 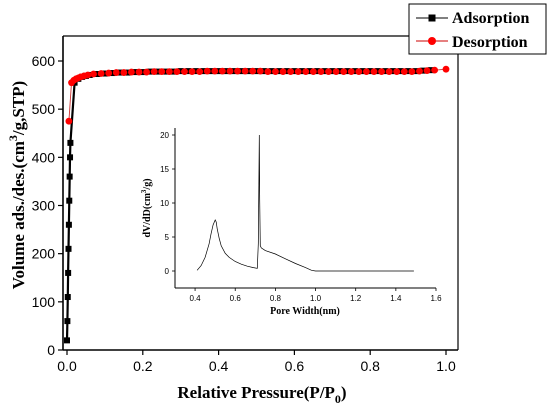 I want to click on inset-x-tick-label: 0.8, so click(x=276, y=298).